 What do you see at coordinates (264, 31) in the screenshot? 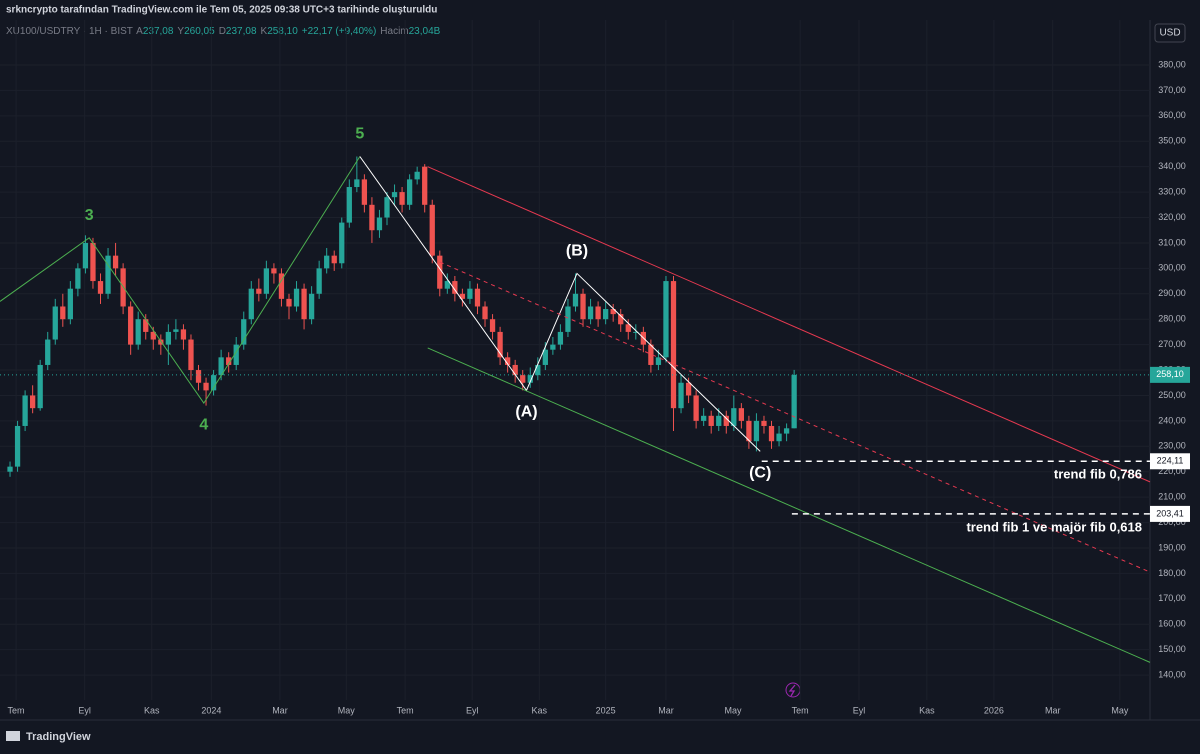
I see `legend-key: K` at bounding box center [264, 31].